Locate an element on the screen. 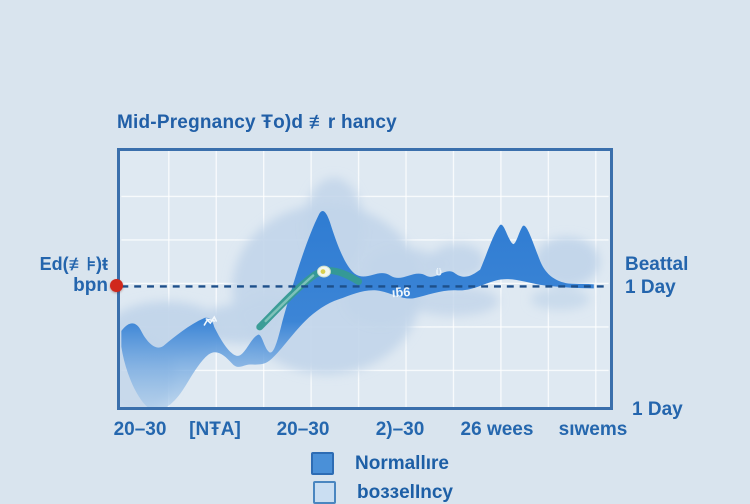 The width and height of the screenshot is (750, 504). y-axis-label-right: Beattal 1 Day is located at coordinates (656, 276).